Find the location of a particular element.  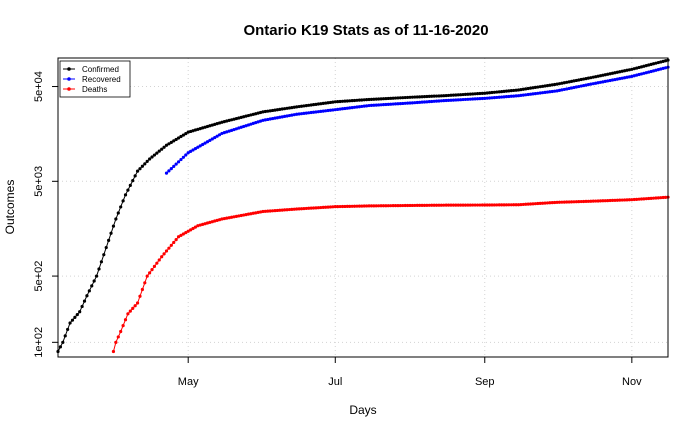

legend-swatch-point is located at coordinates (69, 89).